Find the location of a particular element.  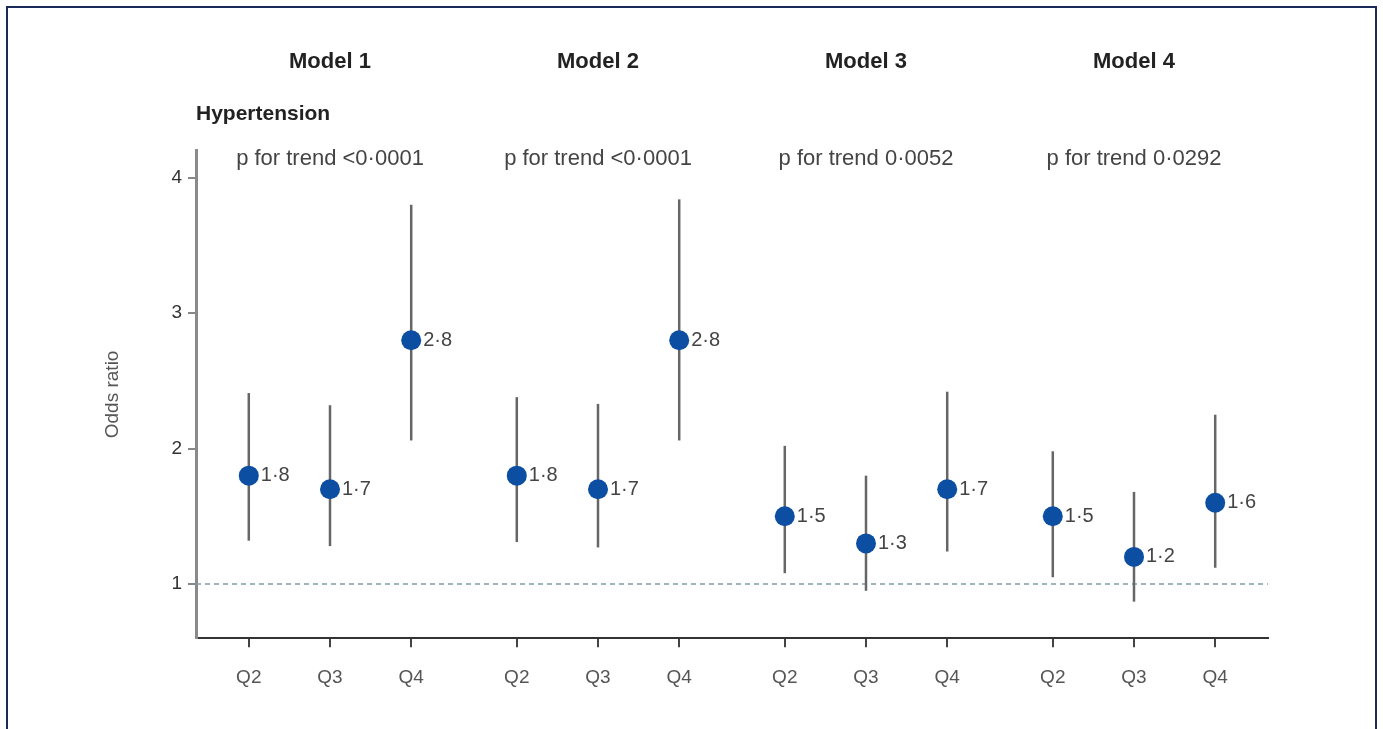

text: Model 3 is located at coordinates (866, 61).